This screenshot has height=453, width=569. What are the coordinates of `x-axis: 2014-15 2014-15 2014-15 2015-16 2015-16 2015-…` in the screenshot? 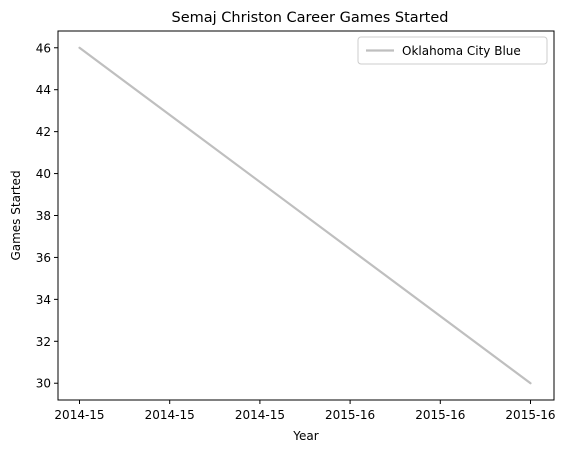 It's located at (305, 411).